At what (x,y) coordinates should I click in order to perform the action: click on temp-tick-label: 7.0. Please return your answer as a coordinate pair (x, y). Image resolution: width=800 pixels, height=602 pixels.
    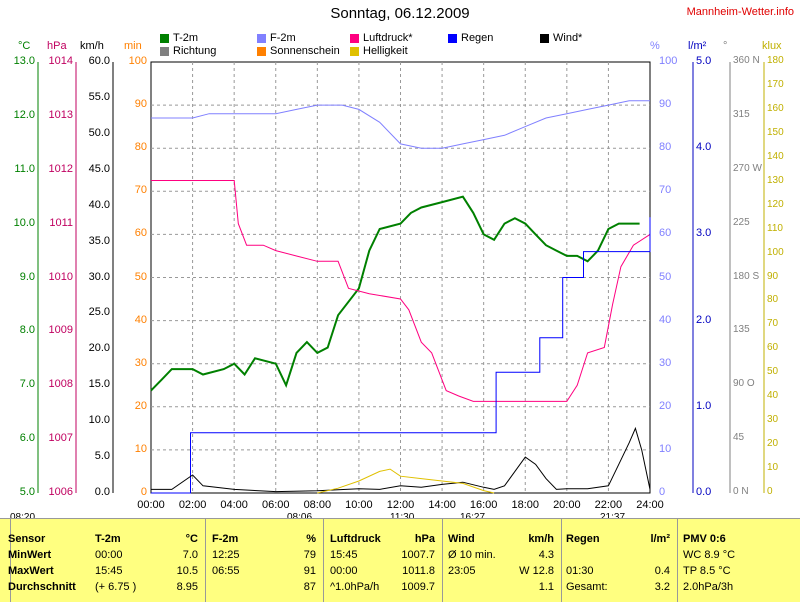
    Looking at the image, I should click on (27, 384).